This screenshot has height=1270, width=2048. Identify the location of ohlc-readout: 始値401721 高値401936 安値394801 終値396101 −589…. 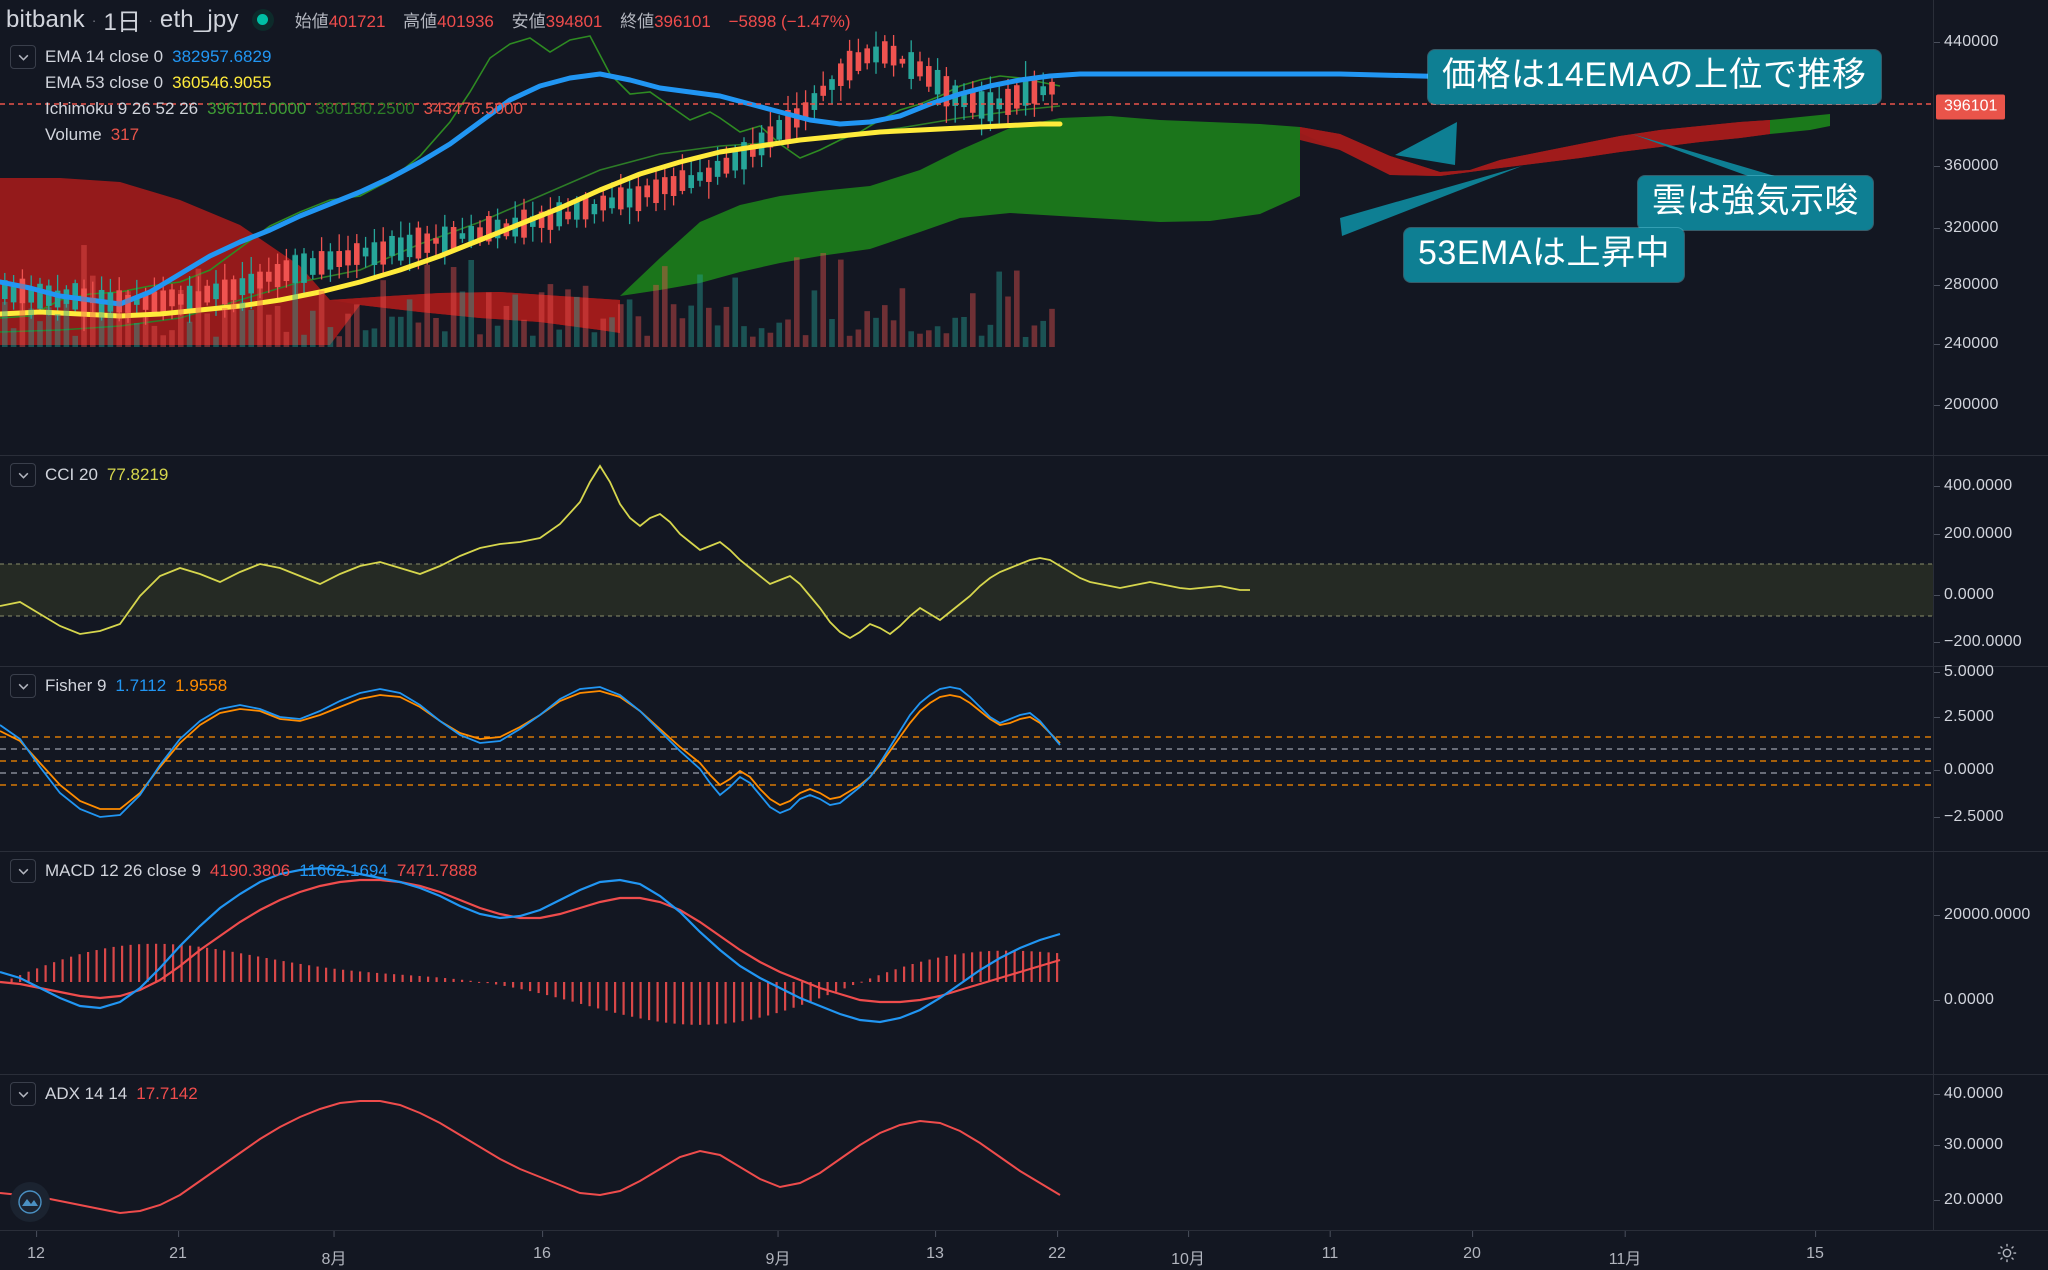
(573, 19).